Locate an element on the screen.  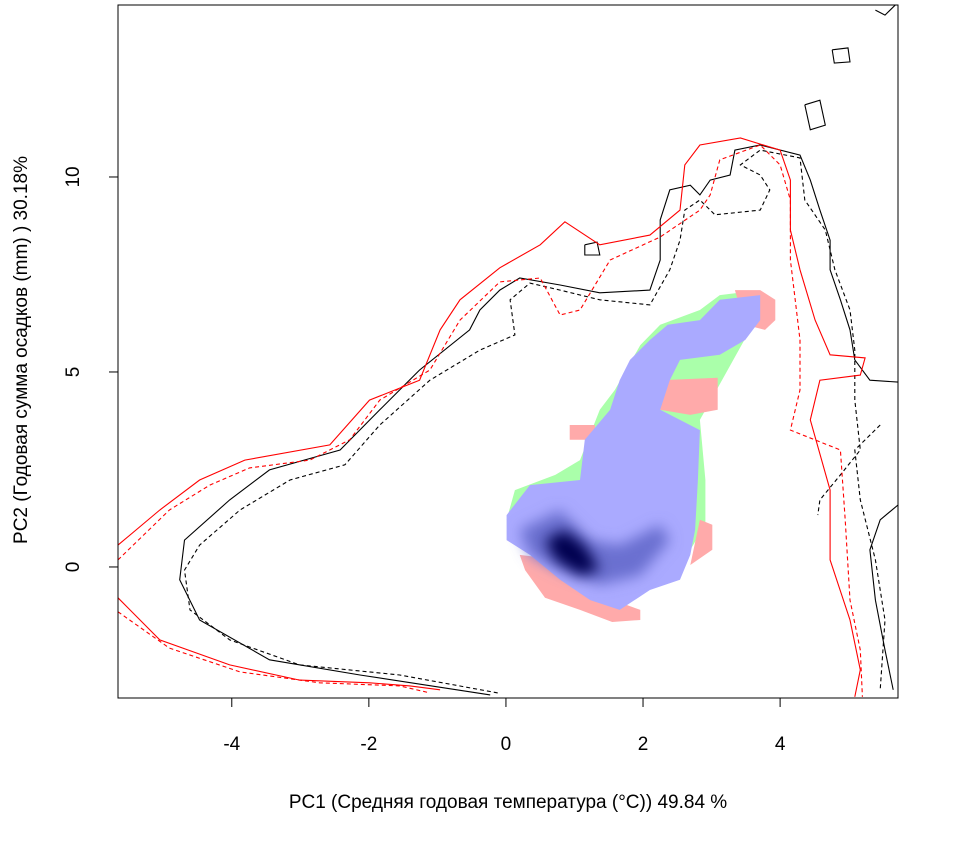
y-axis-label: PC2 (Годовая сумма осадков (mm) ) 30.18% is located at coordinates (21, 350).